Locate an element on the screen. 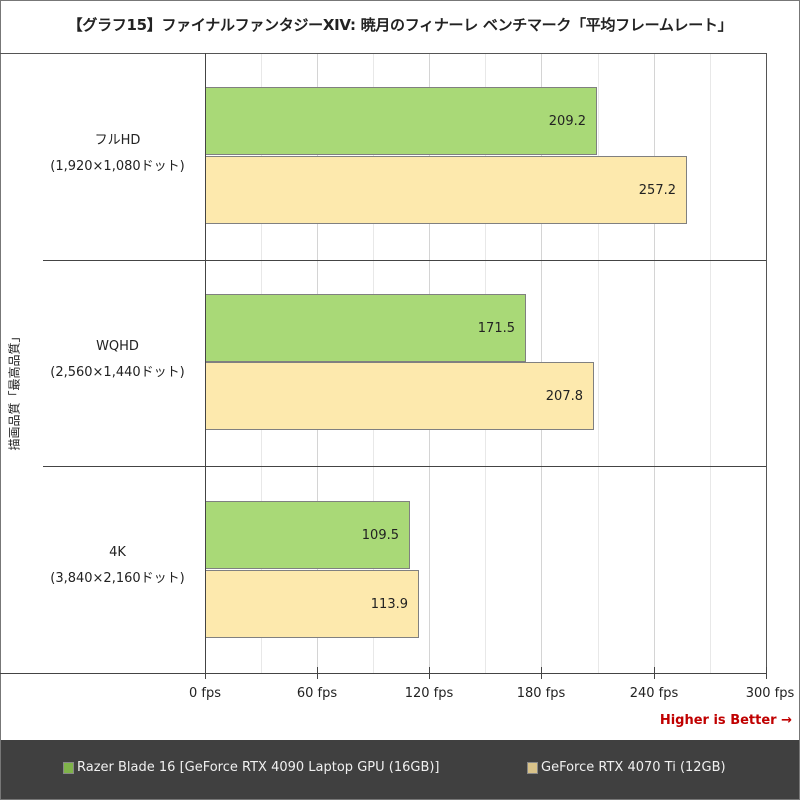 The height and width of the screenshot is (800, 800). category-label-wqhd: WQHD (2,560×1,440ドット) is located at coordinates (117, 359).